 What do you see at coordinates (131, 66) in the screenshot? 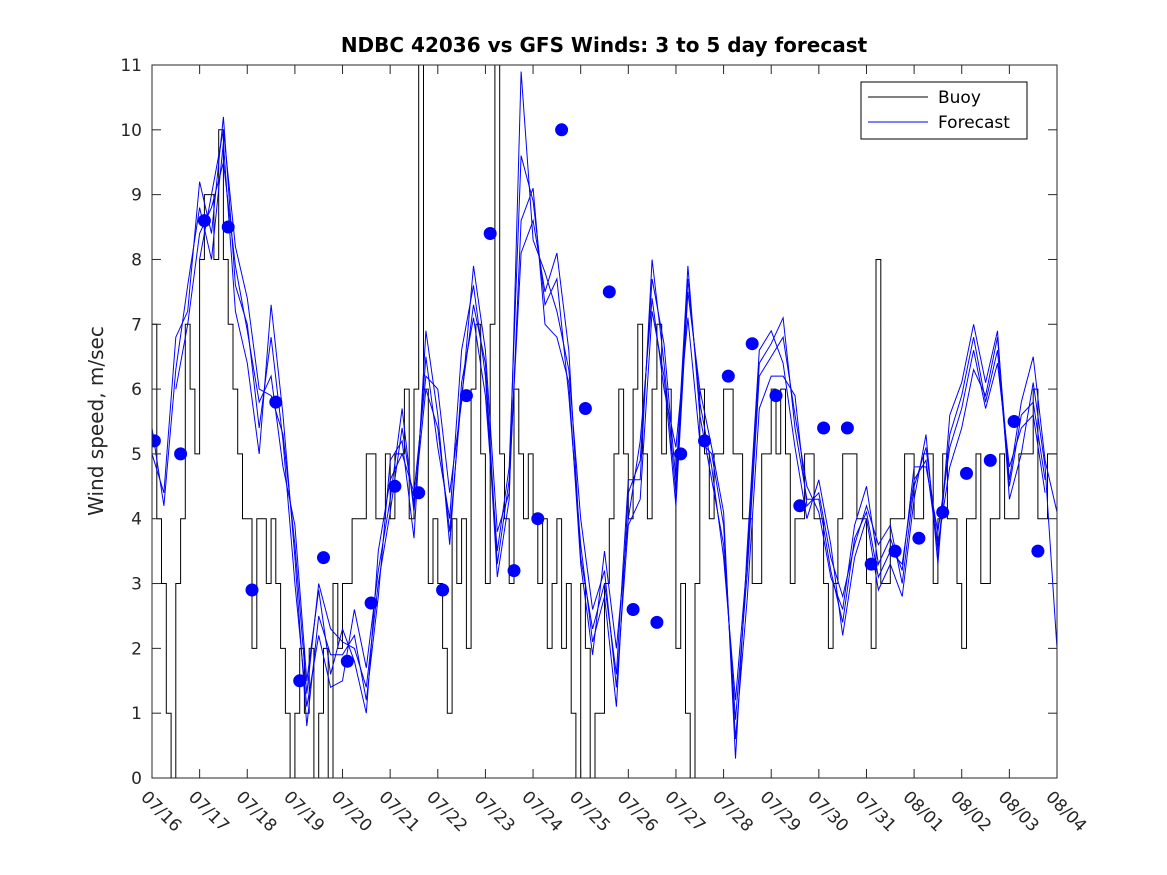
I see `y-tick-label: 11` at bounding box center [131, 66].